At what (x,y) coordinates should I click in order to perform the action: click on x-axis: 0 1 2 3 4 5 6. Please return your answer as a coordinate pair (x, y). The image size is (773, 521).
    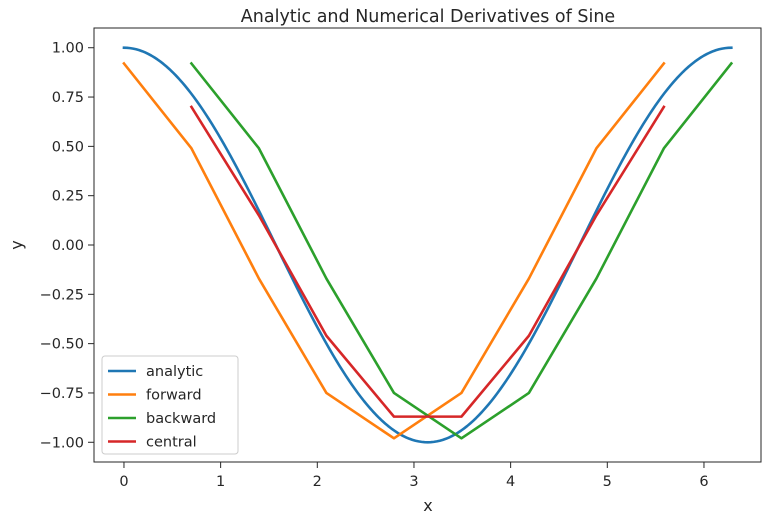
    Looking at the image, I should click on (414, 476).